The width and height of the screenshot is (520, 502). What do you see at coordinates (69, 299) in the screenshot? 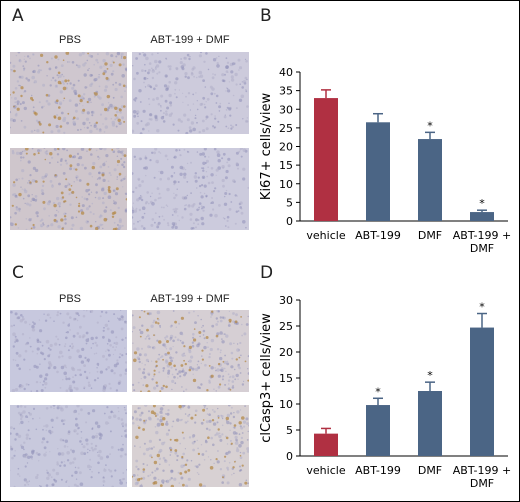
I see `col-label-pbs-c: PBS` at bounding box center [69, 299].